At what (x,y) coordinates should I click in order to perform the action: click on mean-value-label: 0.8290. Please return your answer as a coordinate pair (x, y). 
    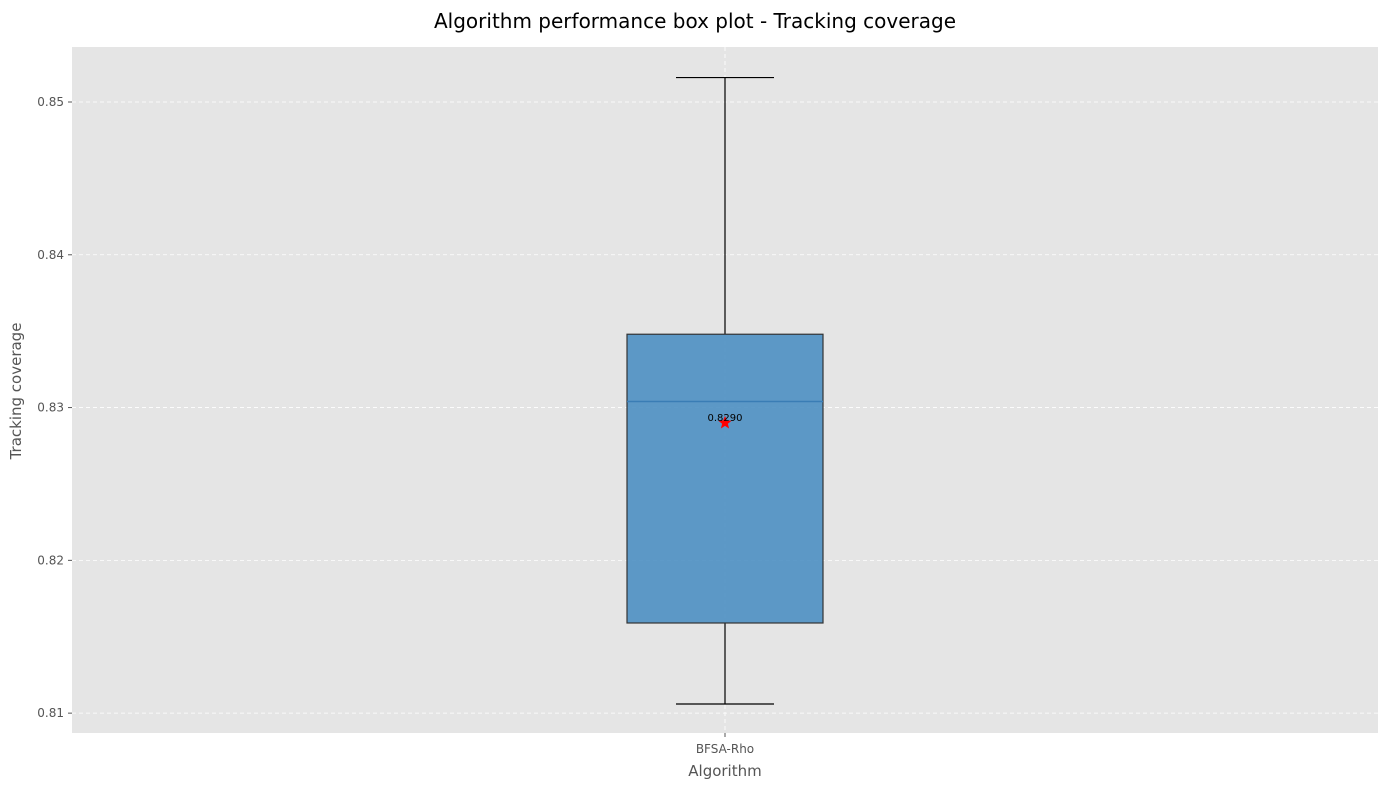
    Looking at the image, I should click on (725, 418).